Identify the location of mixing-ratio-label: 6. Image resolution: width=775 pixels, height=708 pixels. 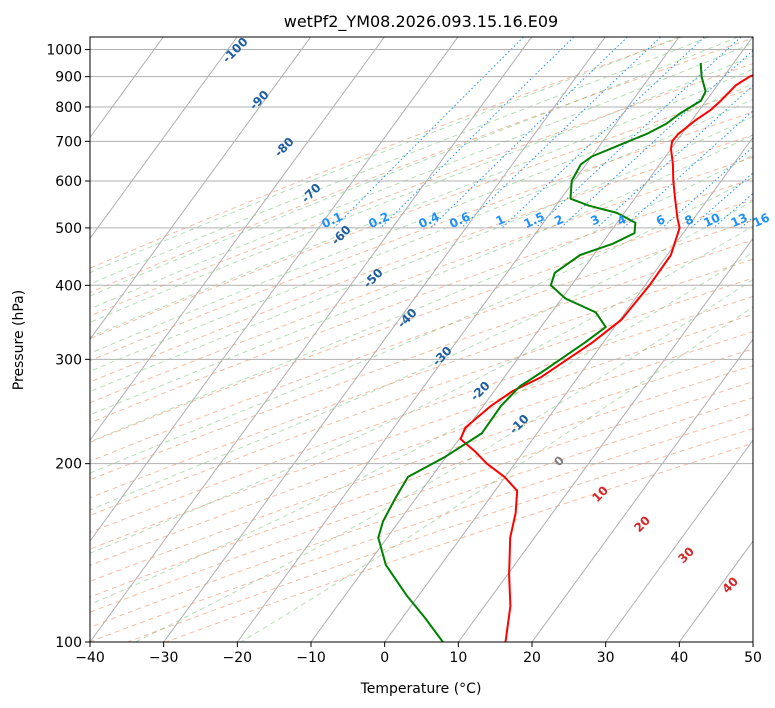
(660, 220).